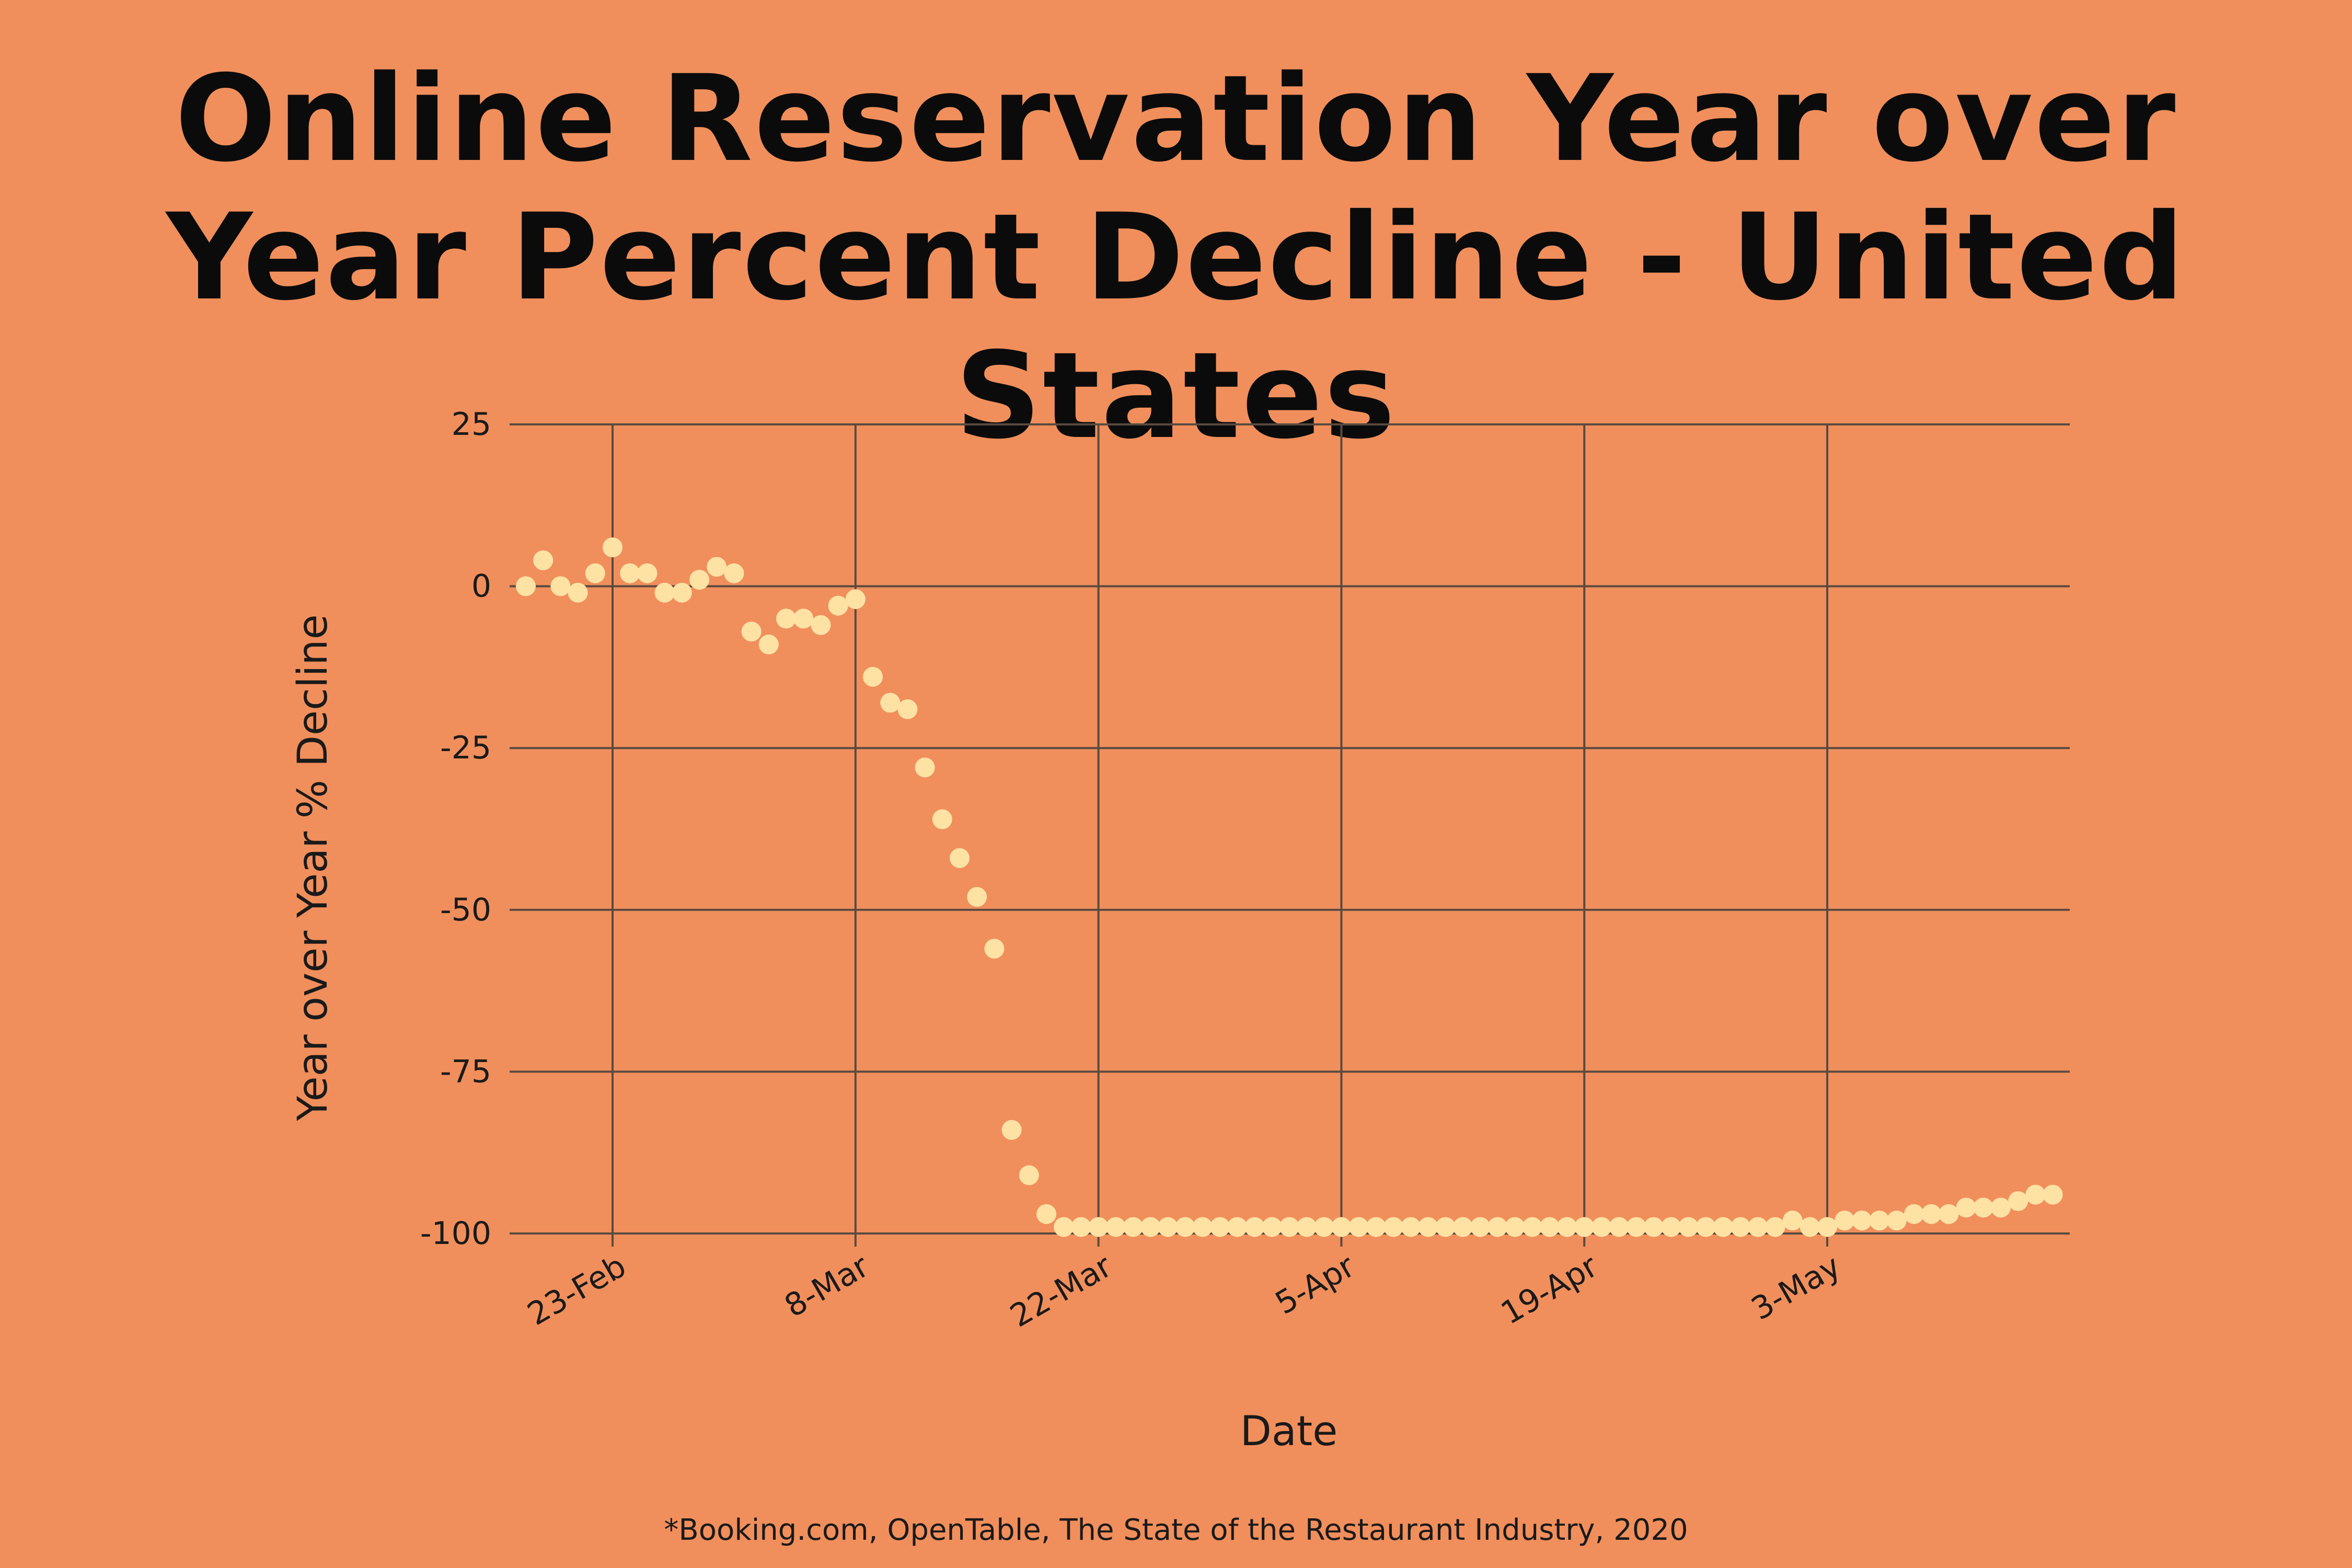 This screenshot has width=2352, height=1568. Describe the element at coordinates (465, 910) in the screenshot. I see `y-tick-label: -50` at that location.